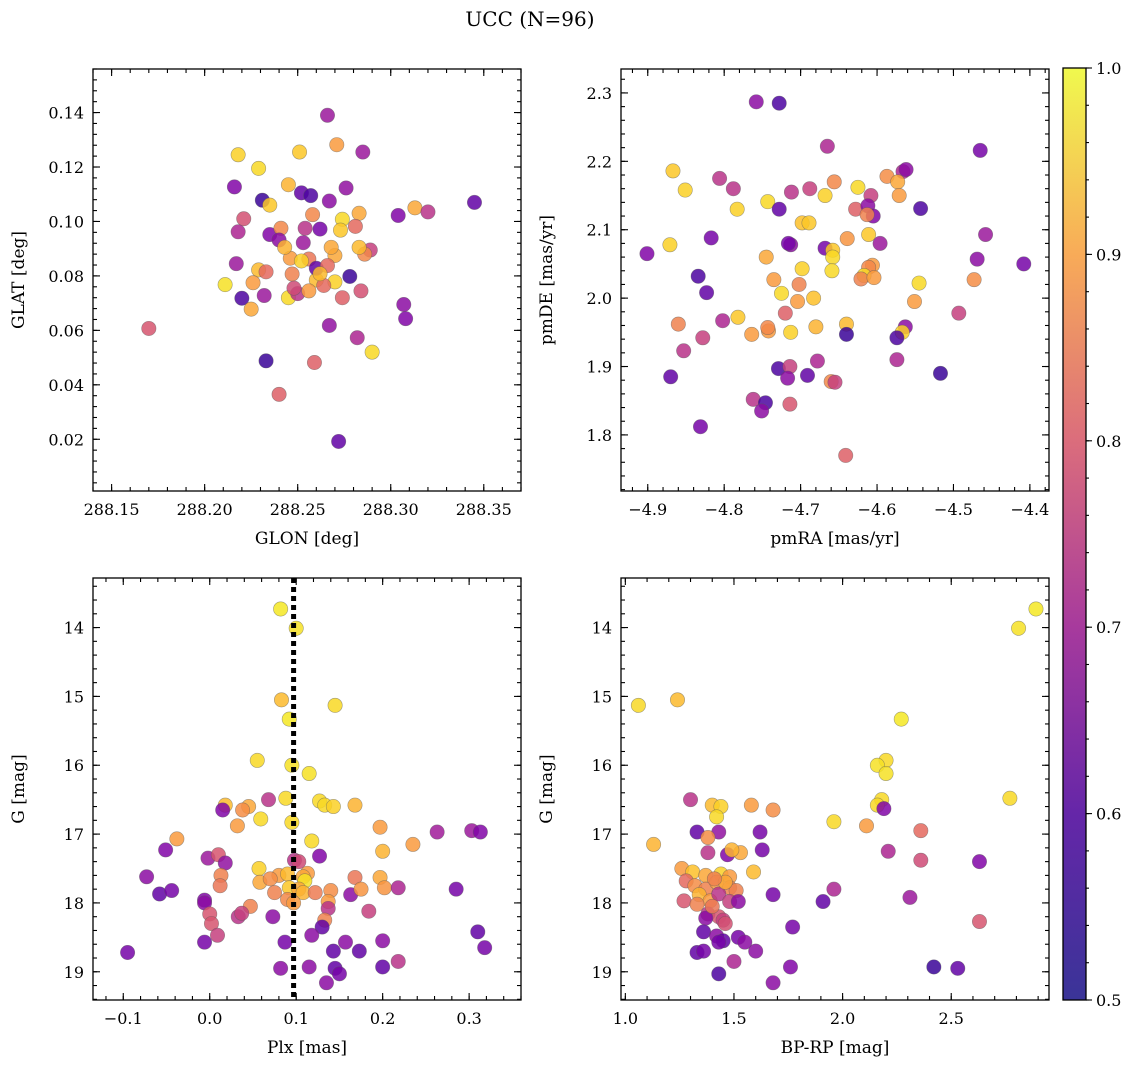 This screenshot has width=1136, height=1068. Describe the element at coordinates (468, 1018) in the screenshot. I see `x-tick-label: 0.3` at that location.